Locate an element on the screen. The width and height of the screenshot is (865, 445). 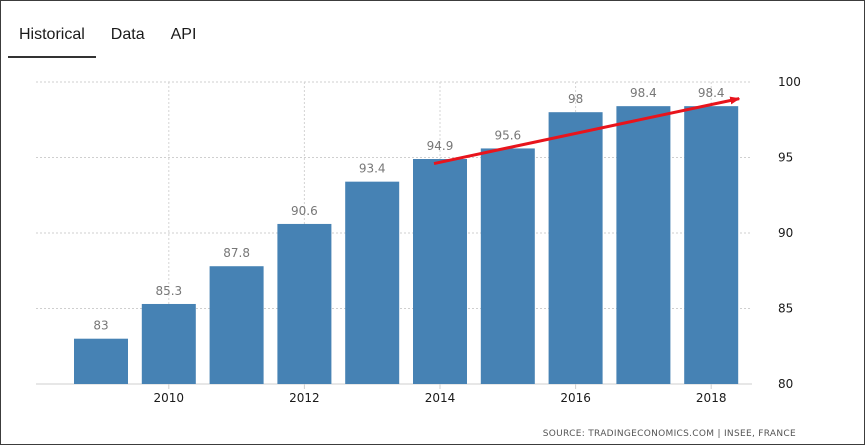
x-axis: 2010 2012 2014 2016 2018 is located at coordinates (440, 394).